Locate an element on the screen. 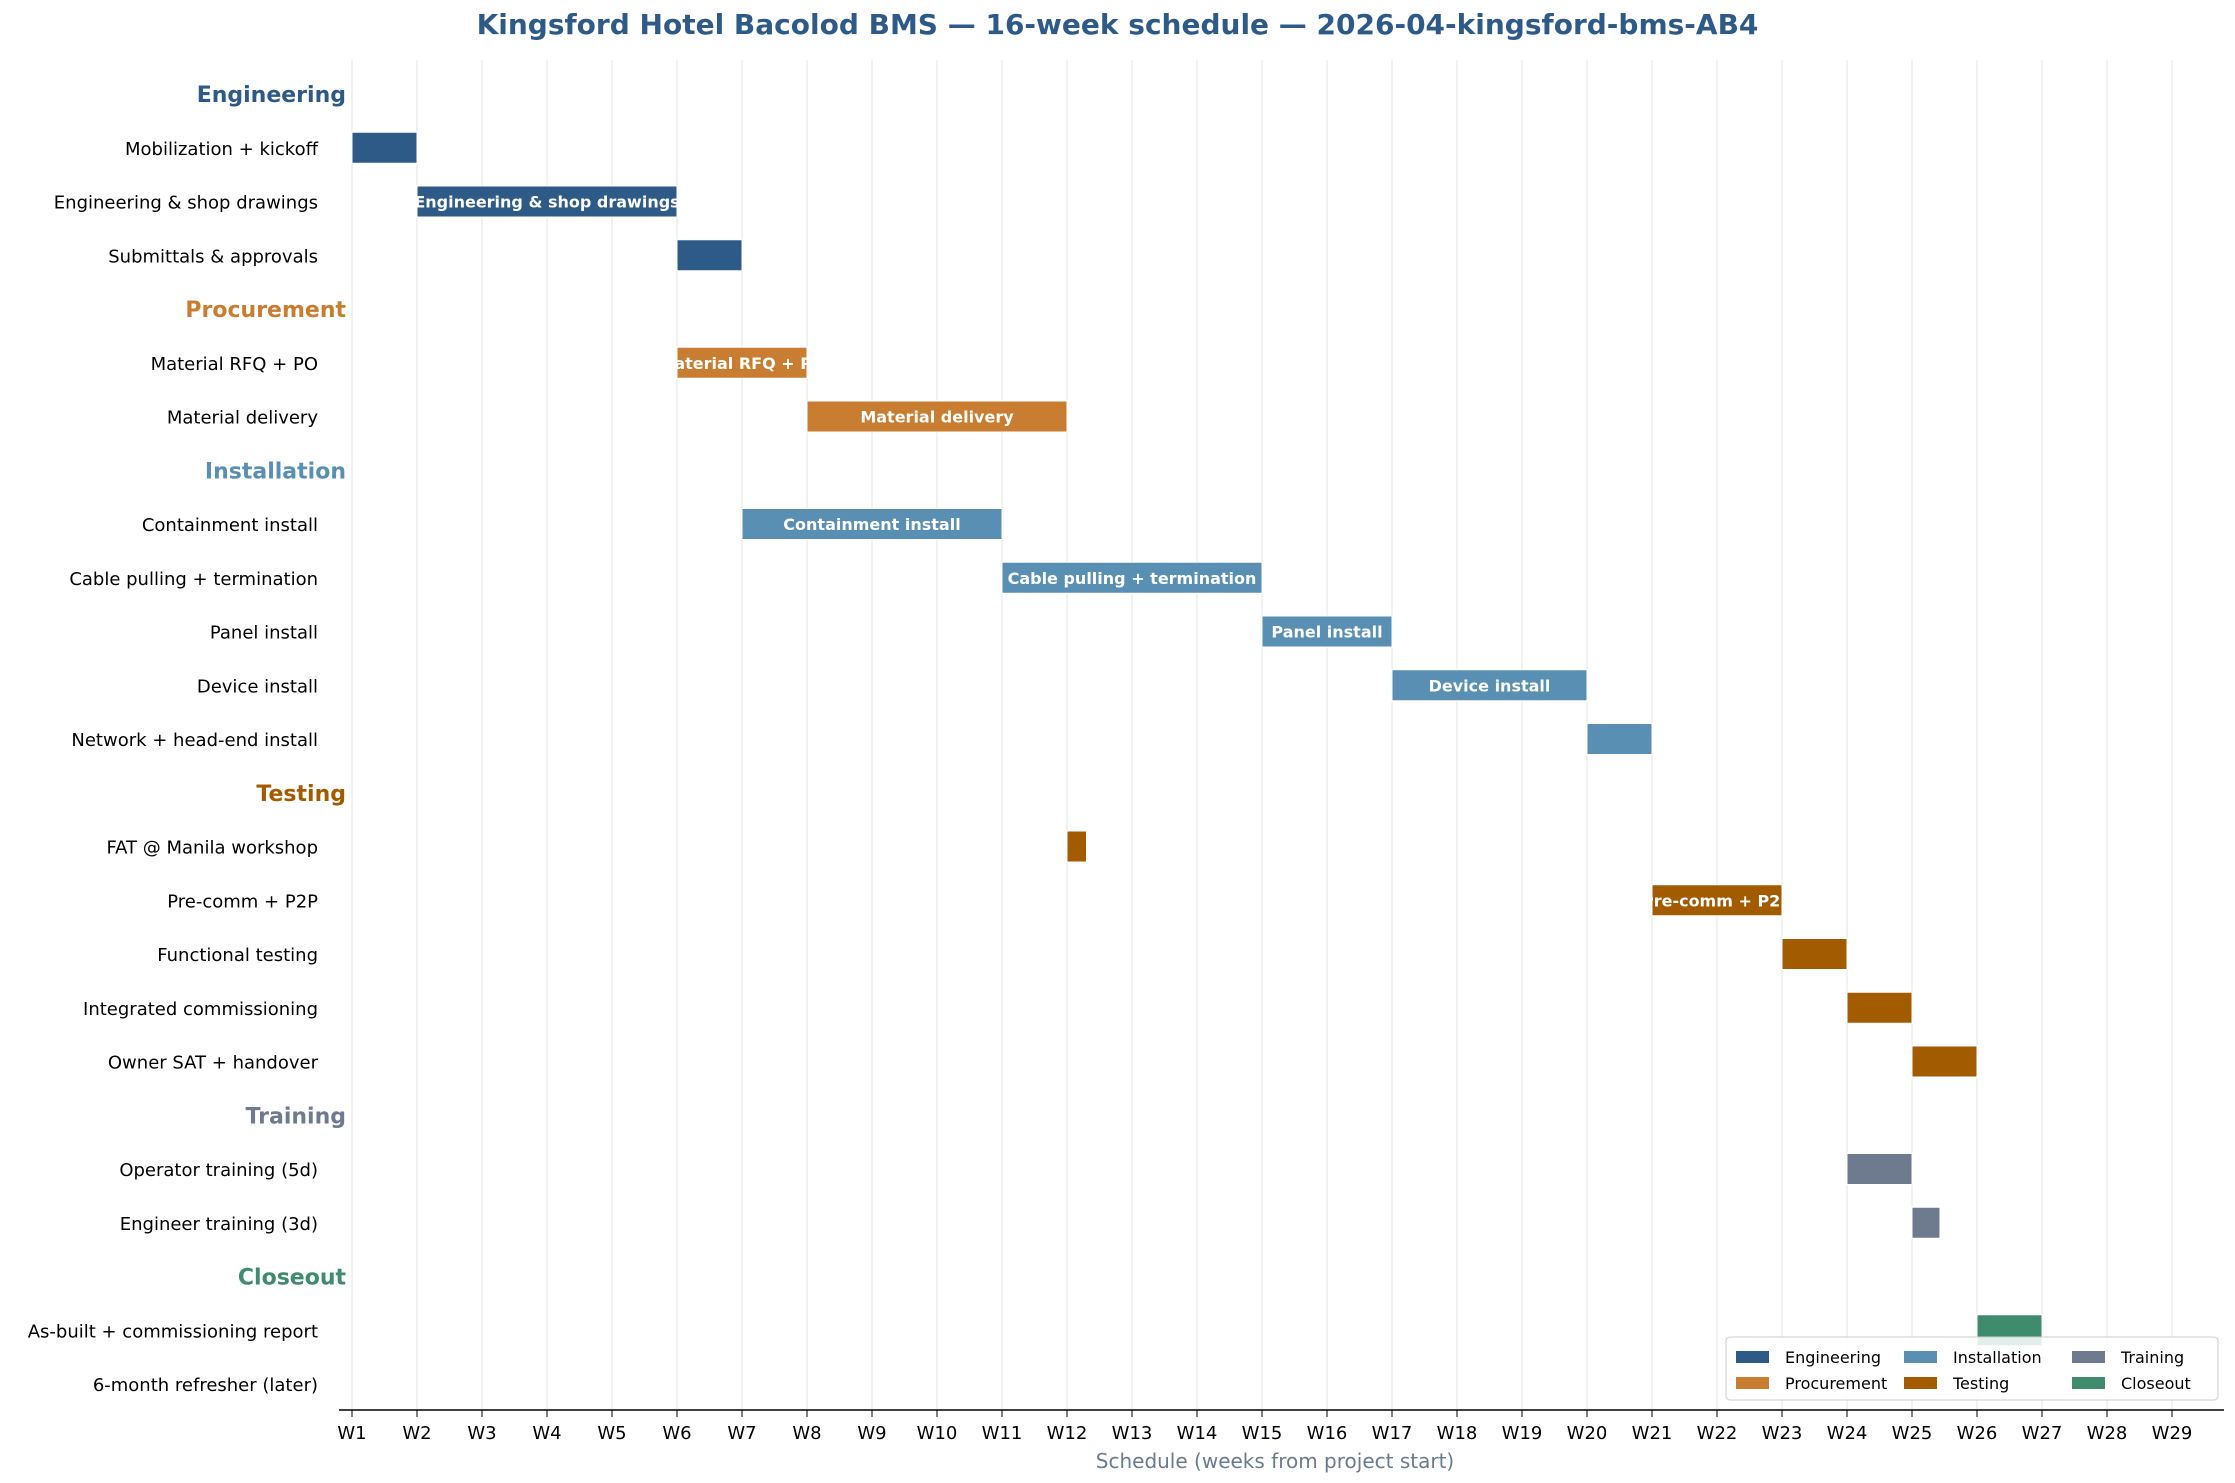 The image size is (2235, 1483). x-tick-label: W23 is located at coordinates (1782, 1433).